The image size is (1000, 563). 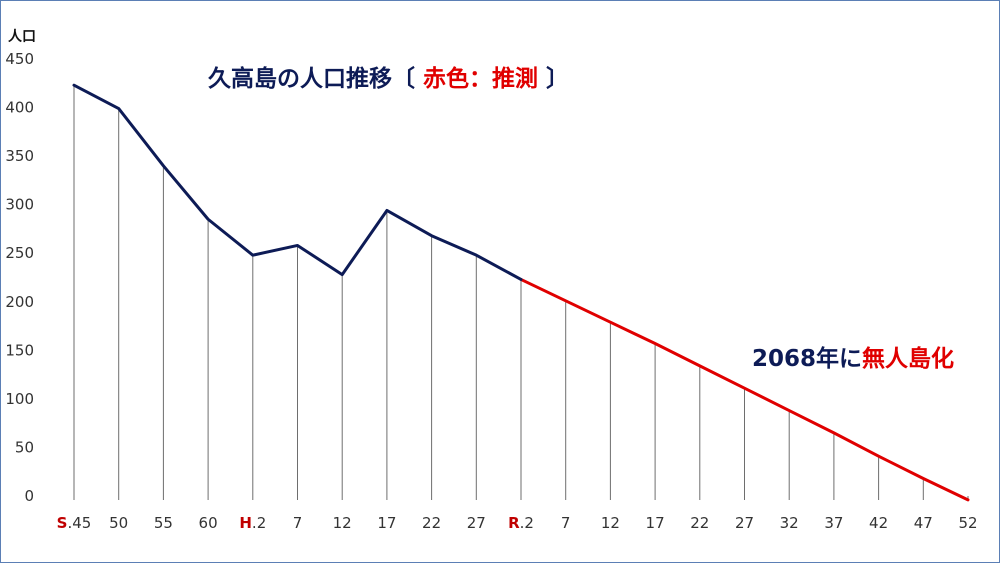 I want to click on x-tick-label: H.2, so click(x=252, y=523).